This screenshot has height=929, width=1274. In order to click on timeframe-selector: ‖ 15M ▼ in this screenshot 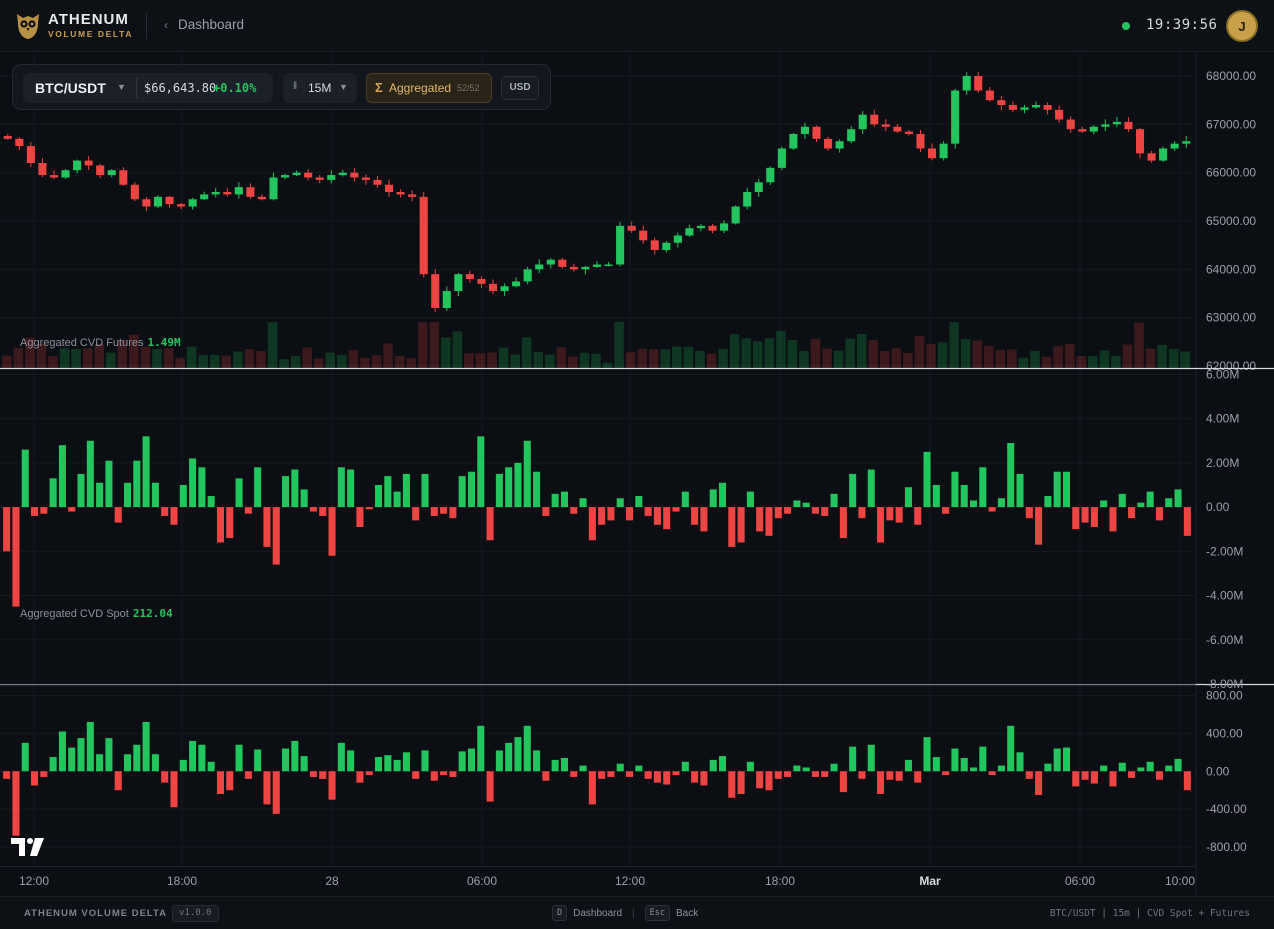, I will do `click(320, 88)`.